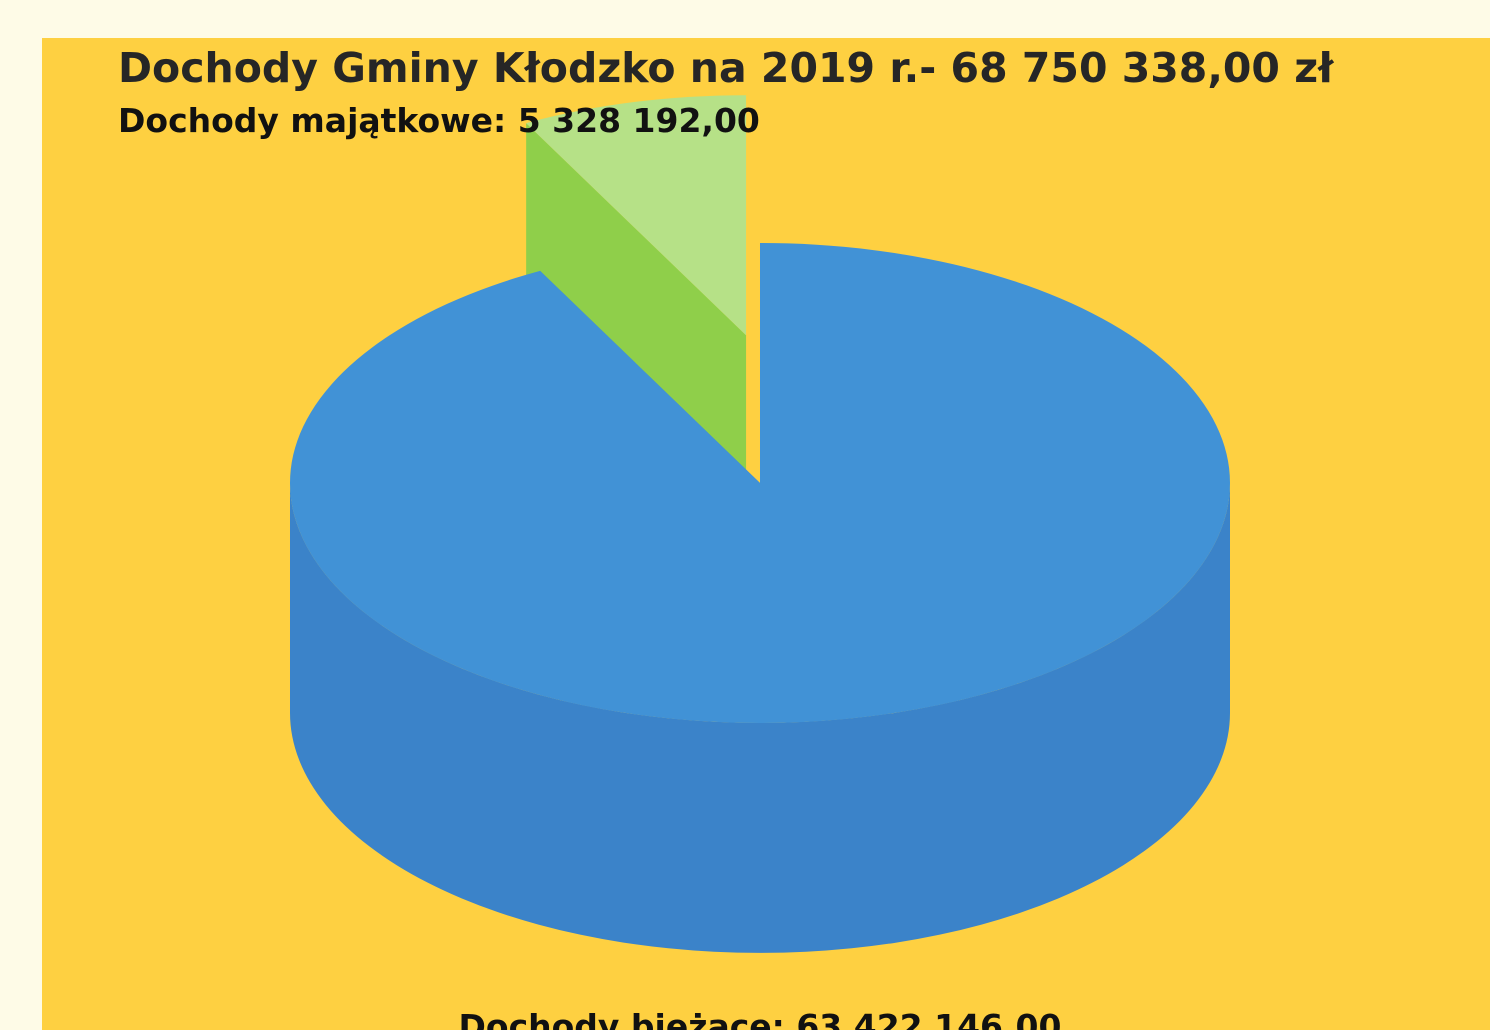 The width and height of the screenshot is (1490, 1030). What do you see at coordinates (760, 1018) in the screenshot?
I see `slice-label-dochody-biezace: Dochody bieżące: 63 422 146,00` at bounding box center [760, 1018].